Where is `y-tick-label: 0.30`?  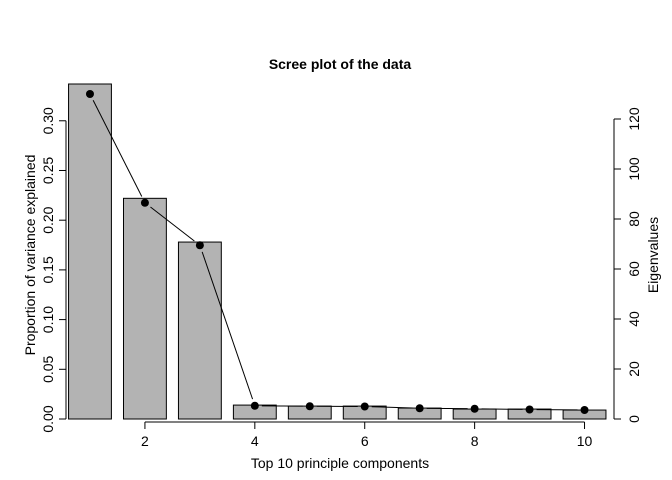
y-tick-label: 0.30 is located at coordinates (48, 120).